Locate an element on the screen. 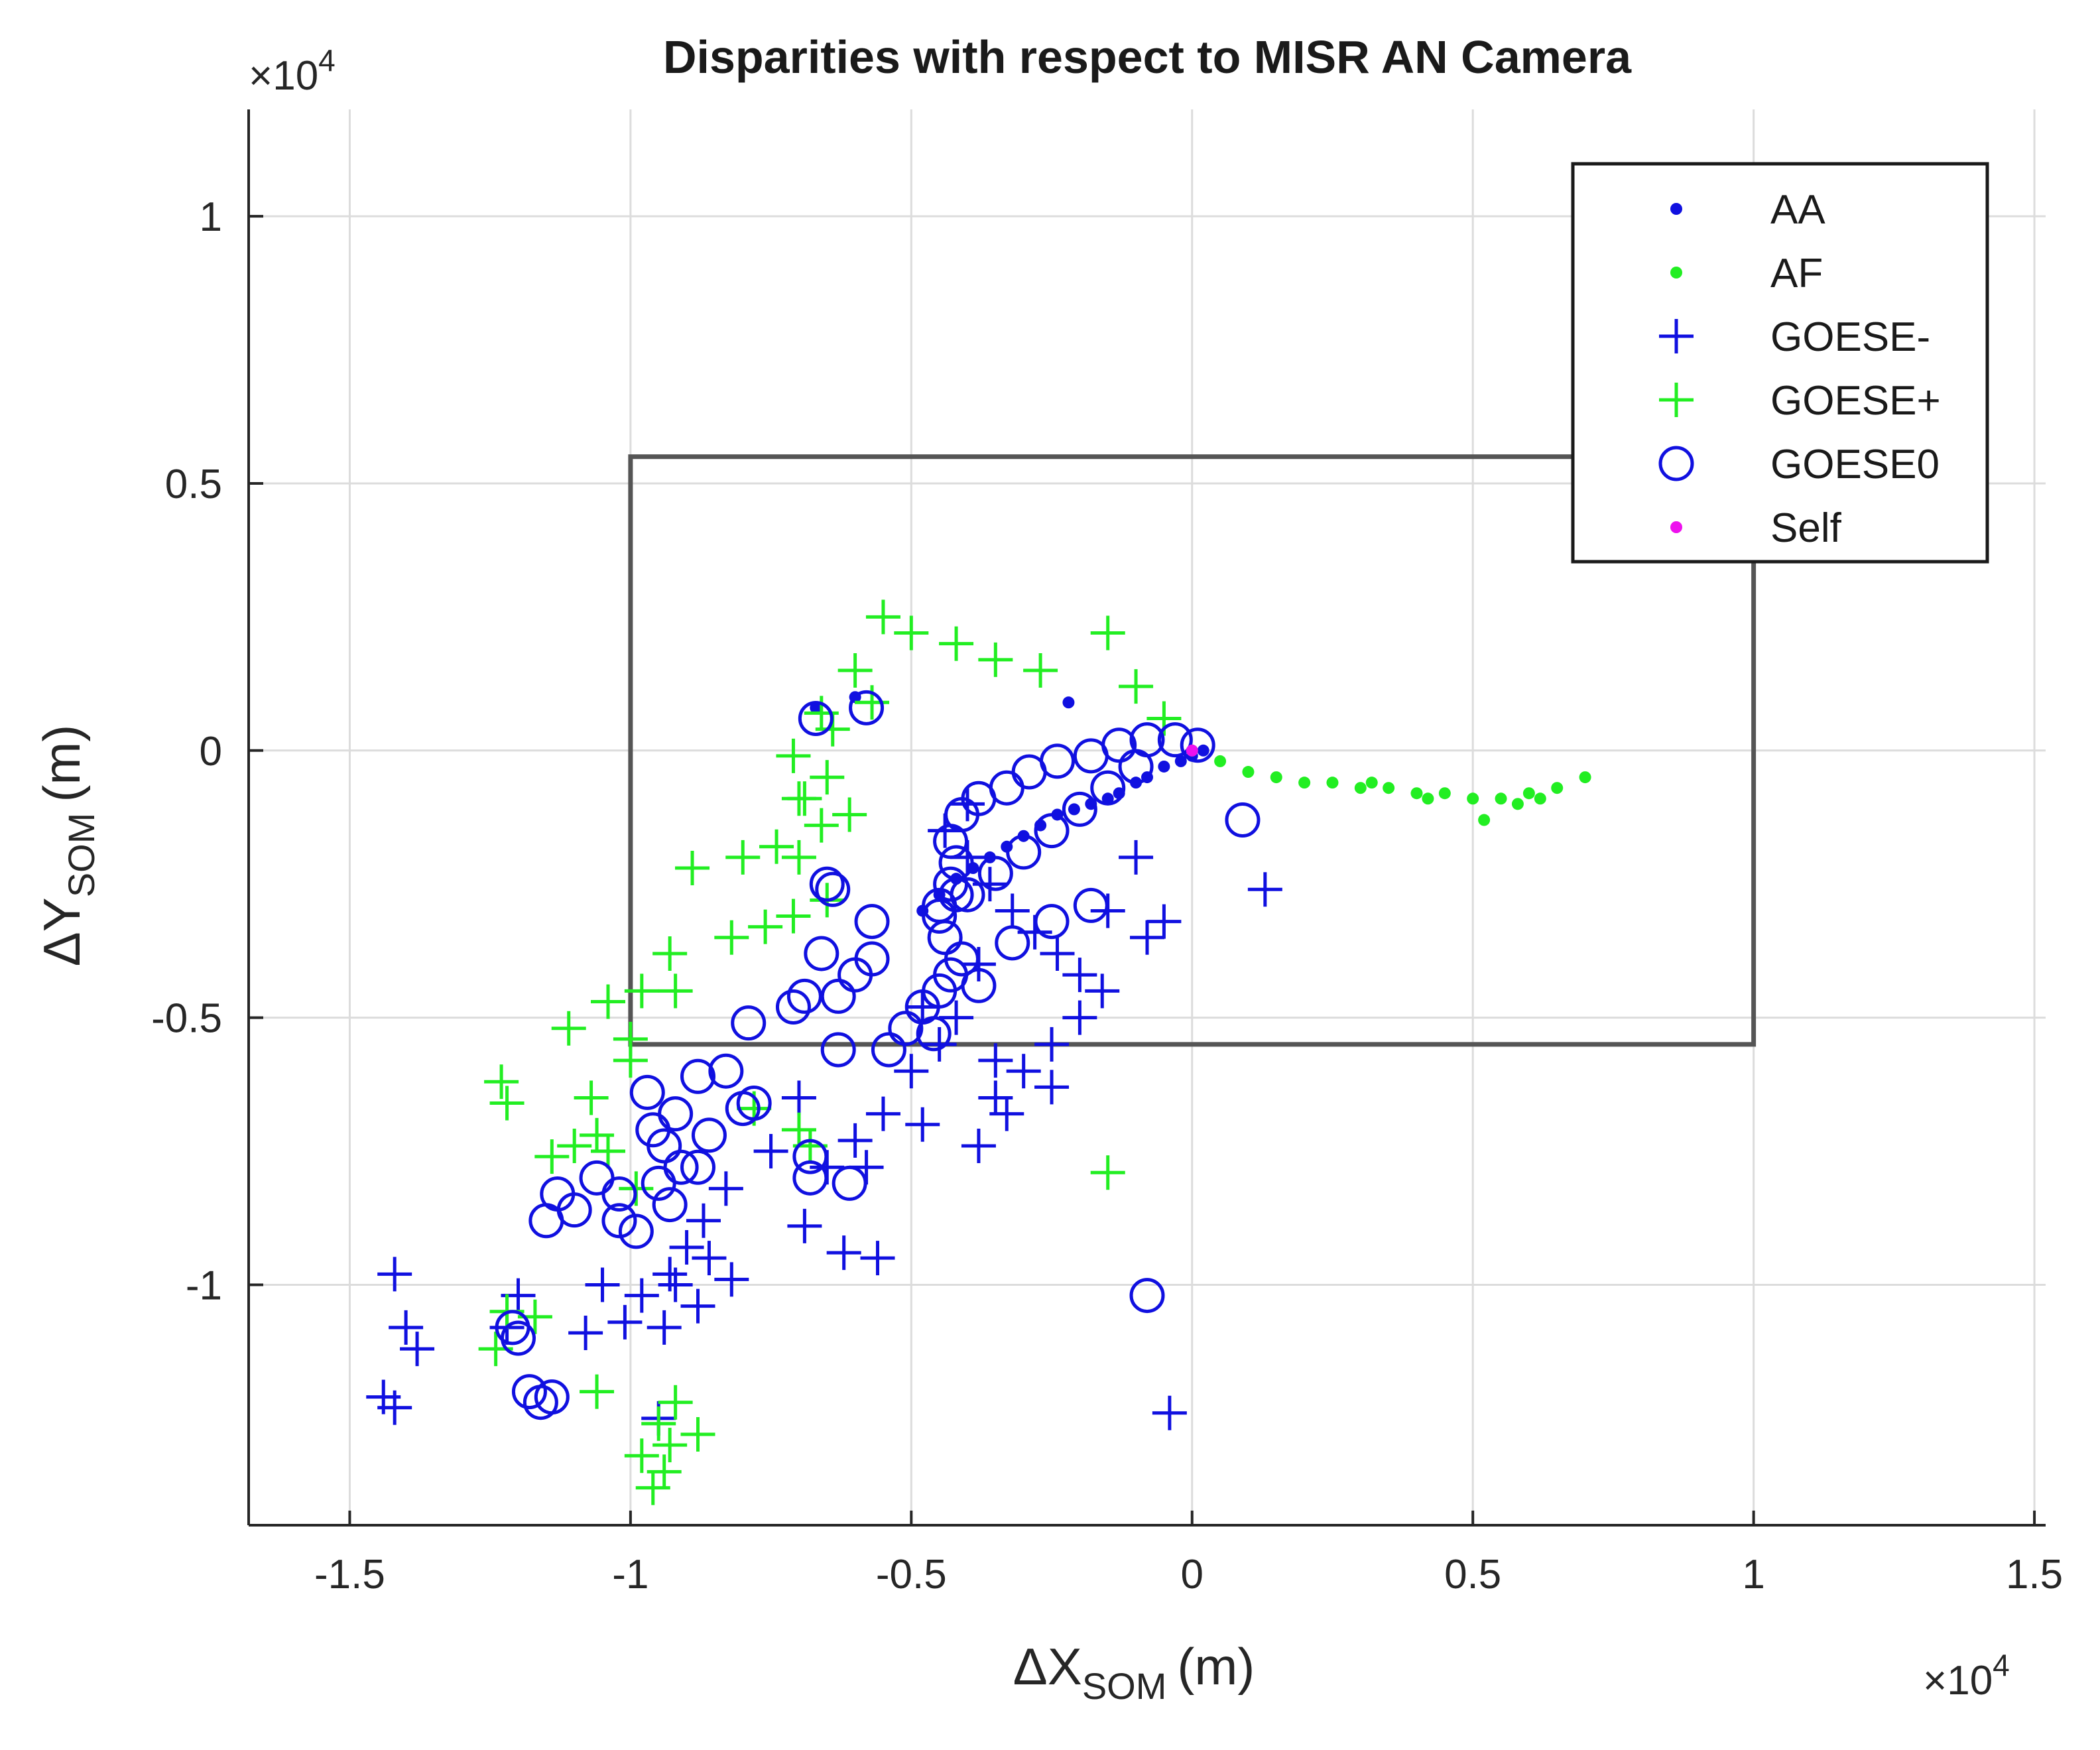 The height and width of the screenshot is (1750, 2100). x-exponent-power: 4 is located at coordinates (2001, 1665).